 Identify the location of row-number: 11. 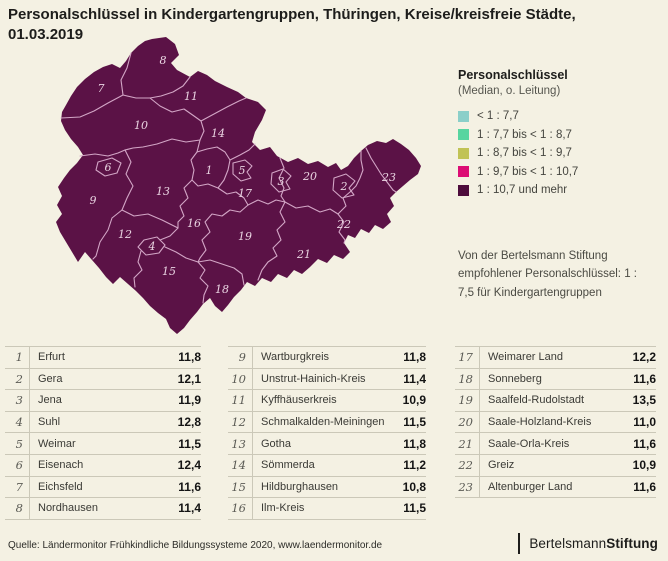
(240, 400).